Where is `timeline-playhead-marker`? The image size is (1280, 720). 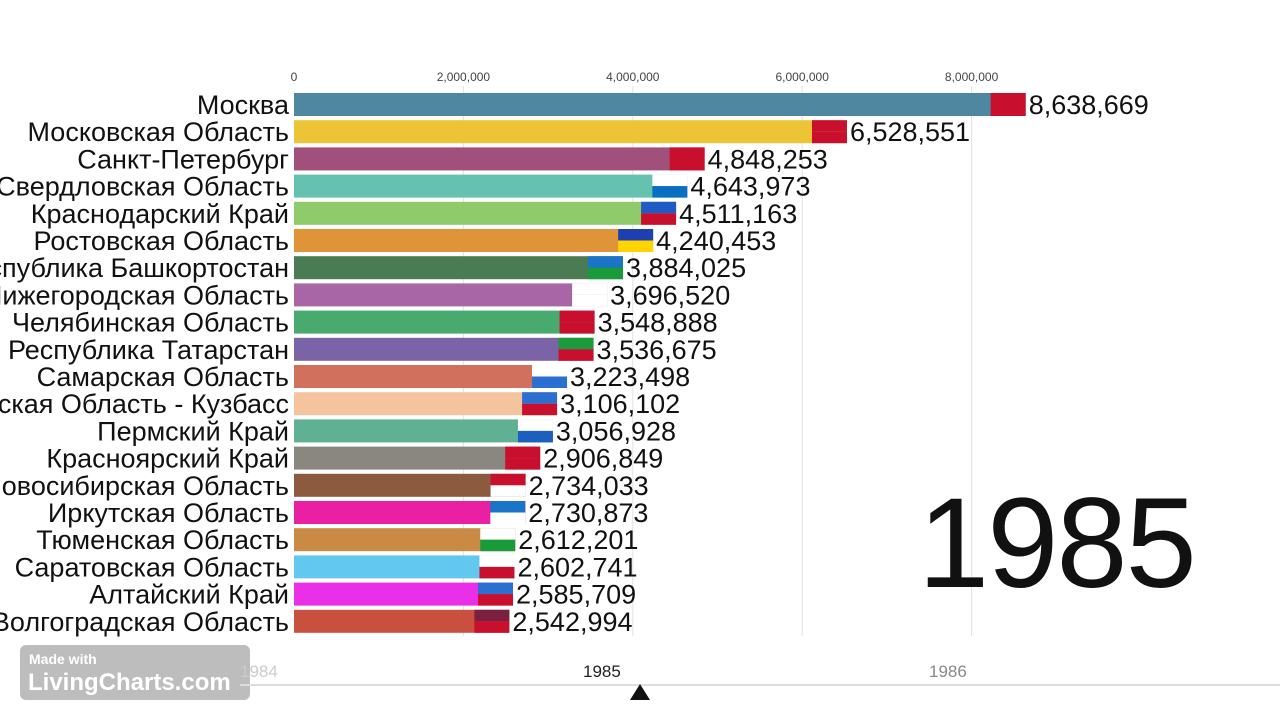 timeline-playhead-marker is located at coordinates (640, 692).